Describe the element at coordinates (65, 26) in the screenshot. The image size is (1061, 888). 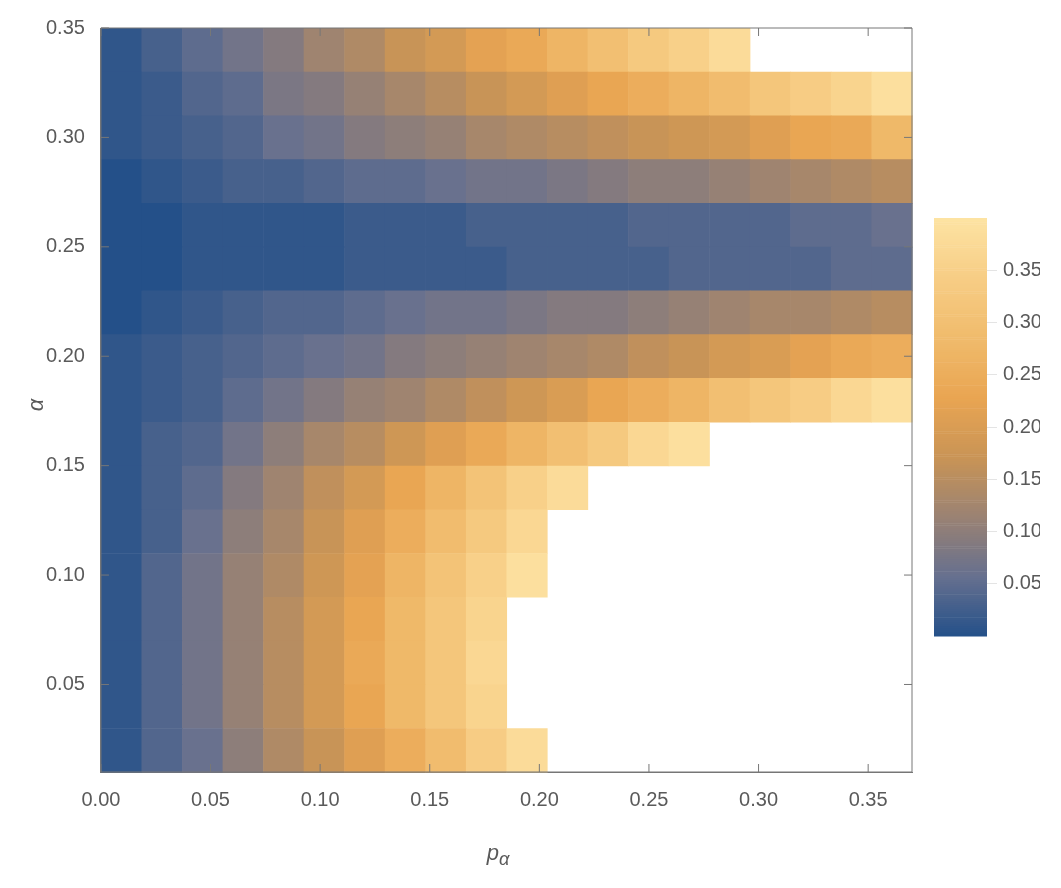
I see `y-tick-label: 0.35` at that location.